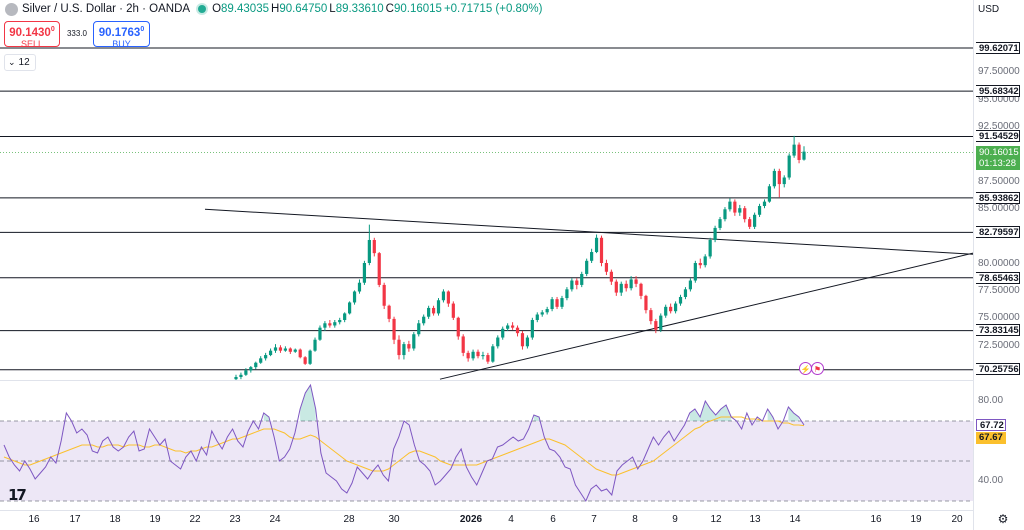 Image resolution: width=1024 pixels, height=530 pixels. What do you see at coordinates (999, 208) in the screenshot?
I see `price-axis-label: 85.00000` at bounding box center [999, 208].